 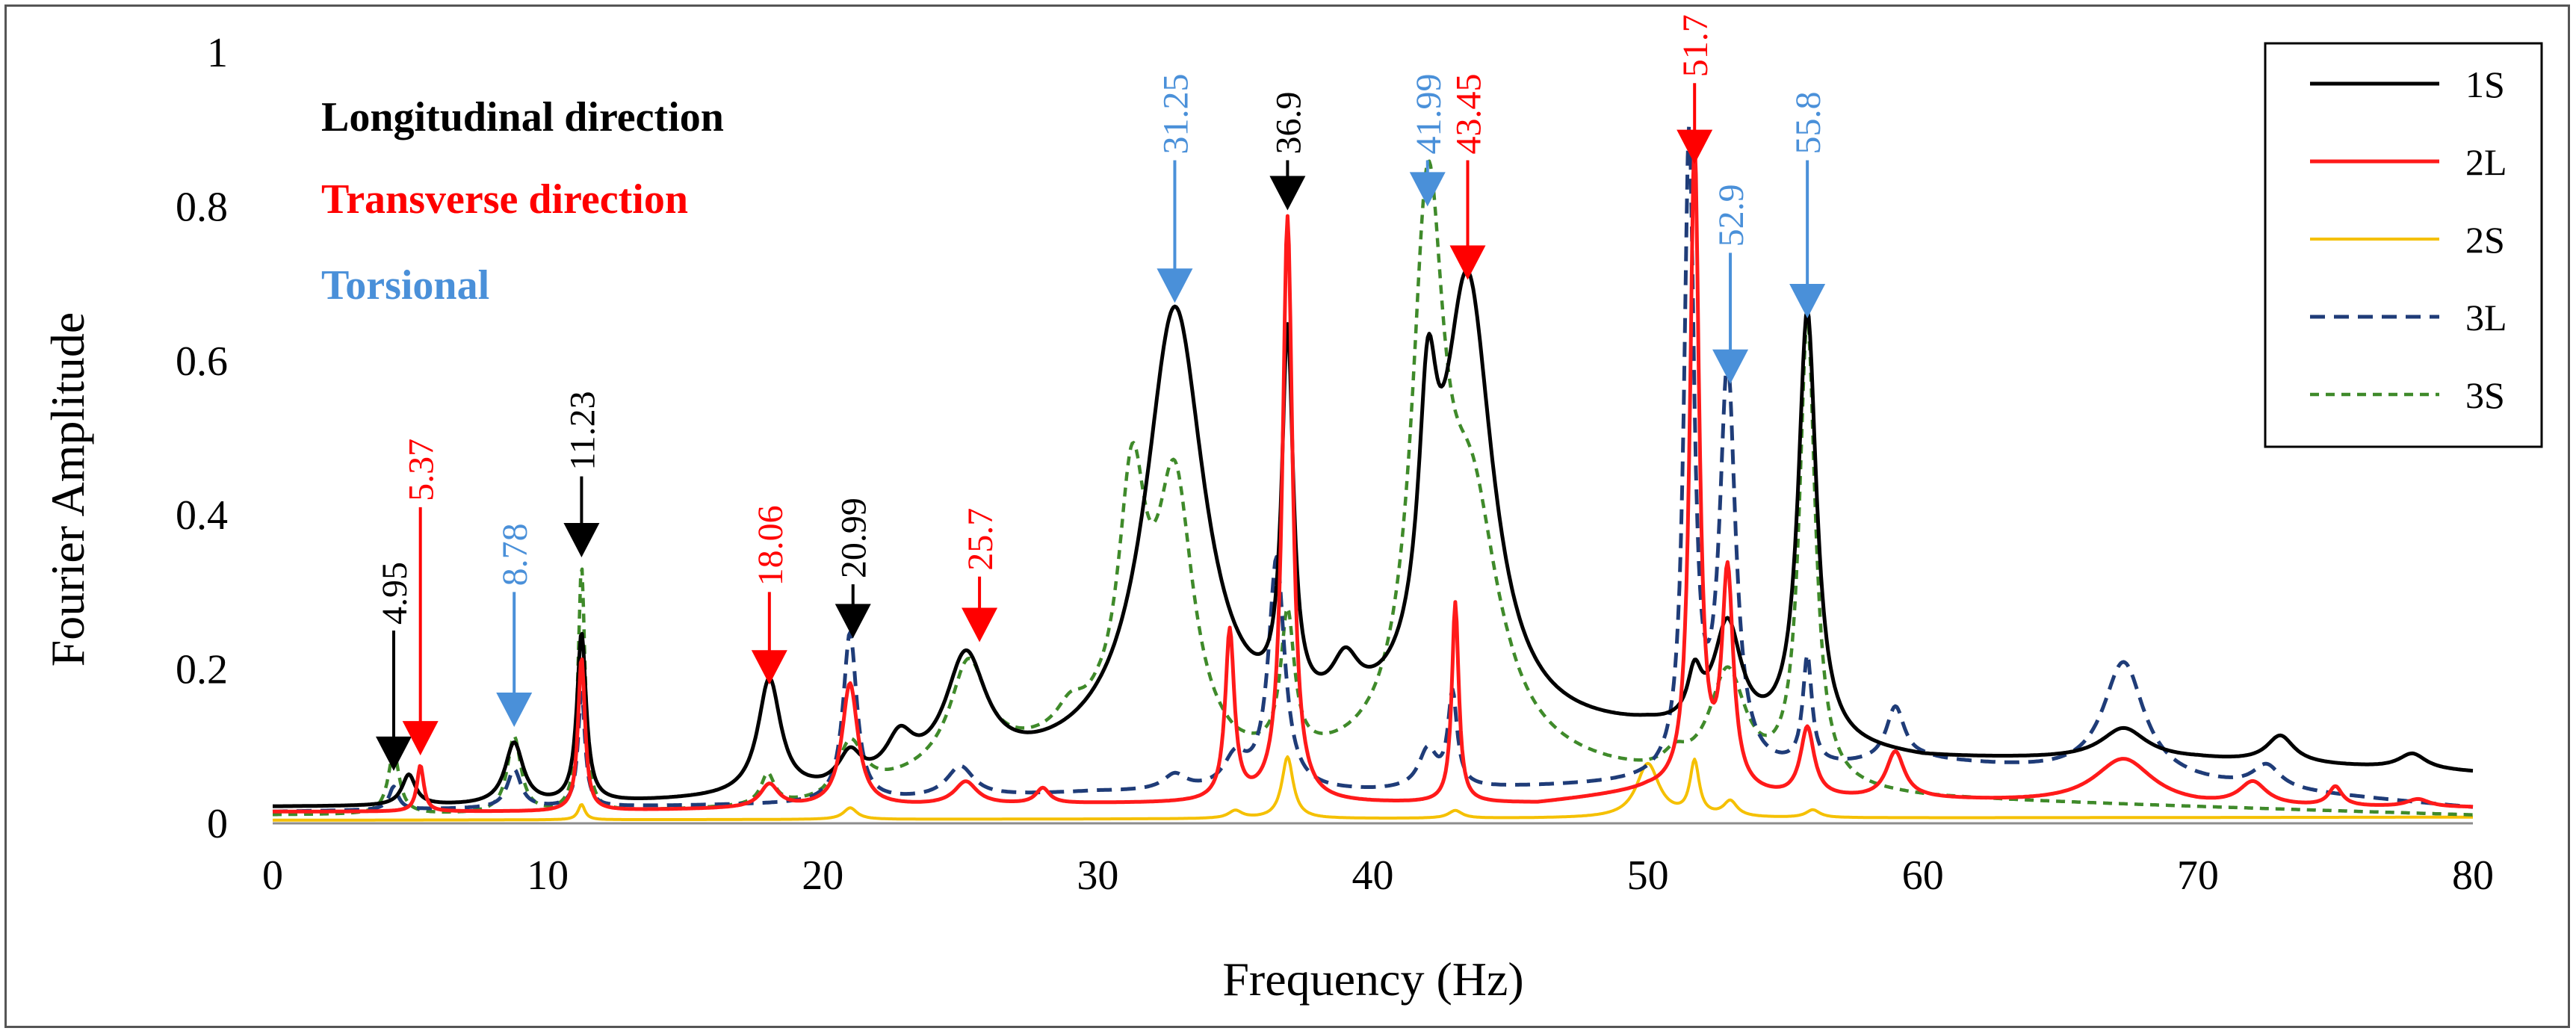 I want to click on x-axis-label: Frequency (Hz), so click(x=1372, y=979).